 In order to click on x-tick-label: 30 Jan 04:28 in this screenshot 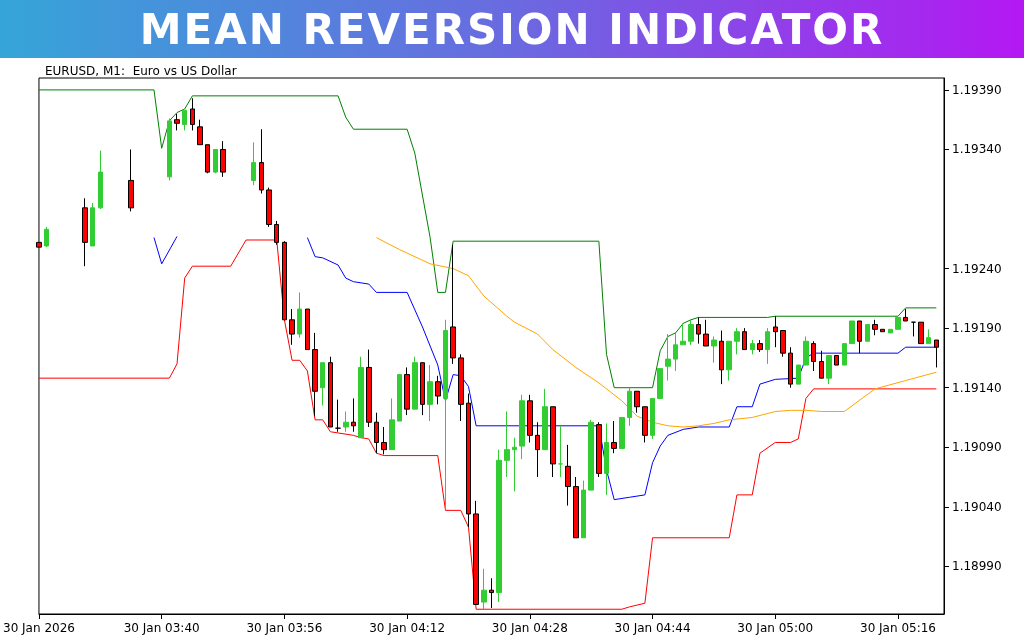, I will do `click(529, 628)`.